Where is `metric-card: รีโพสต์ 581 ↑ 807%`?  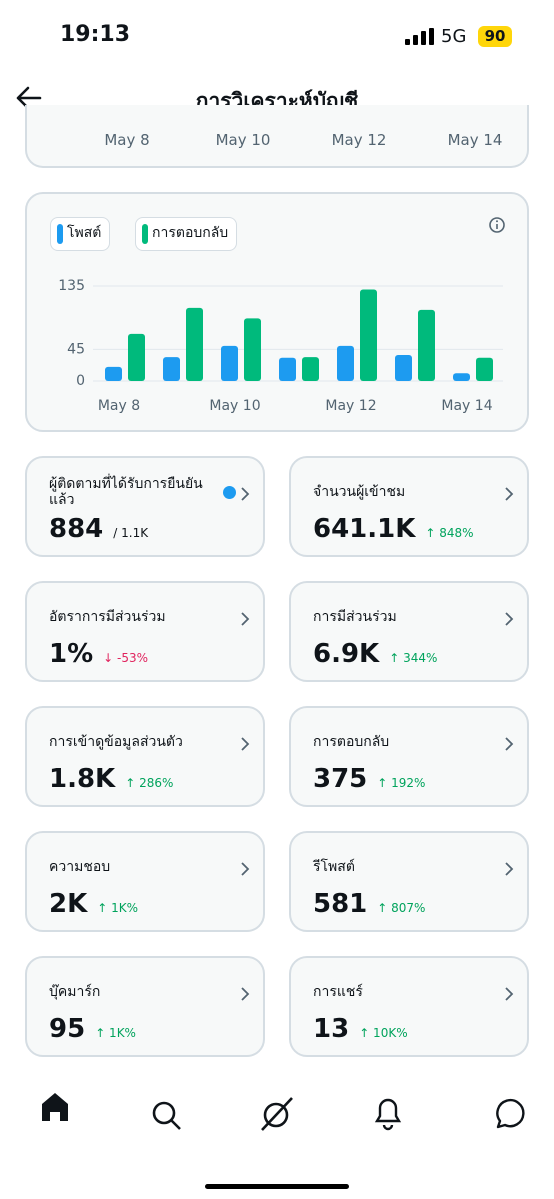
metric-card: รีโพสต์ 581 ↑ 807% is located at coordinates (409, 881).